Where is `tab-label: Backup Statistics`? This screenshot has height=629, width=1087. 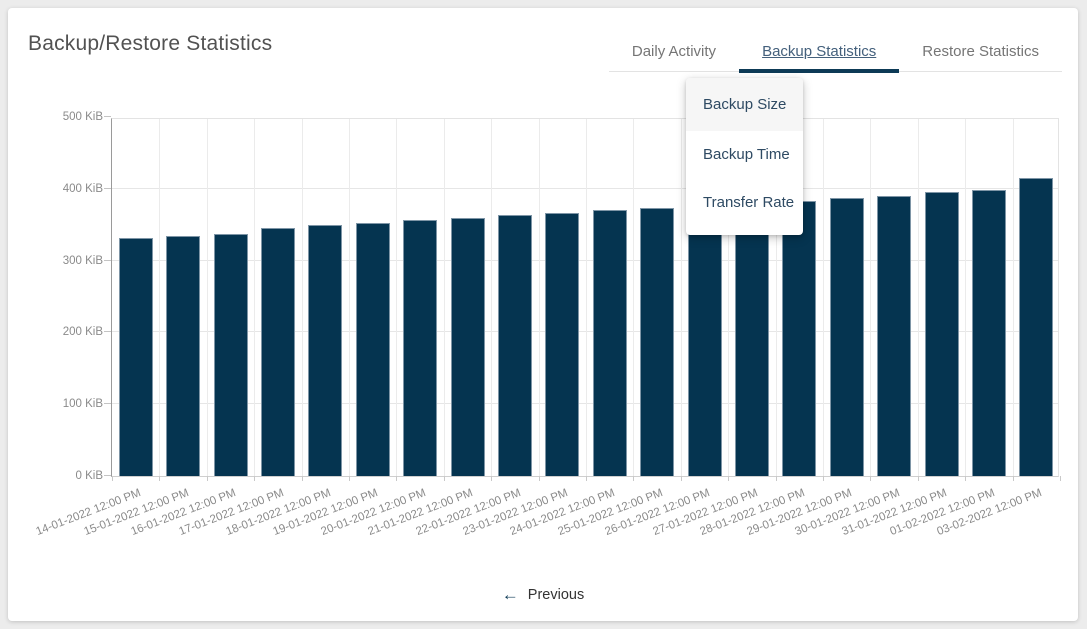
tab-label: Backup Statistics is located at coordinates (819, 51).